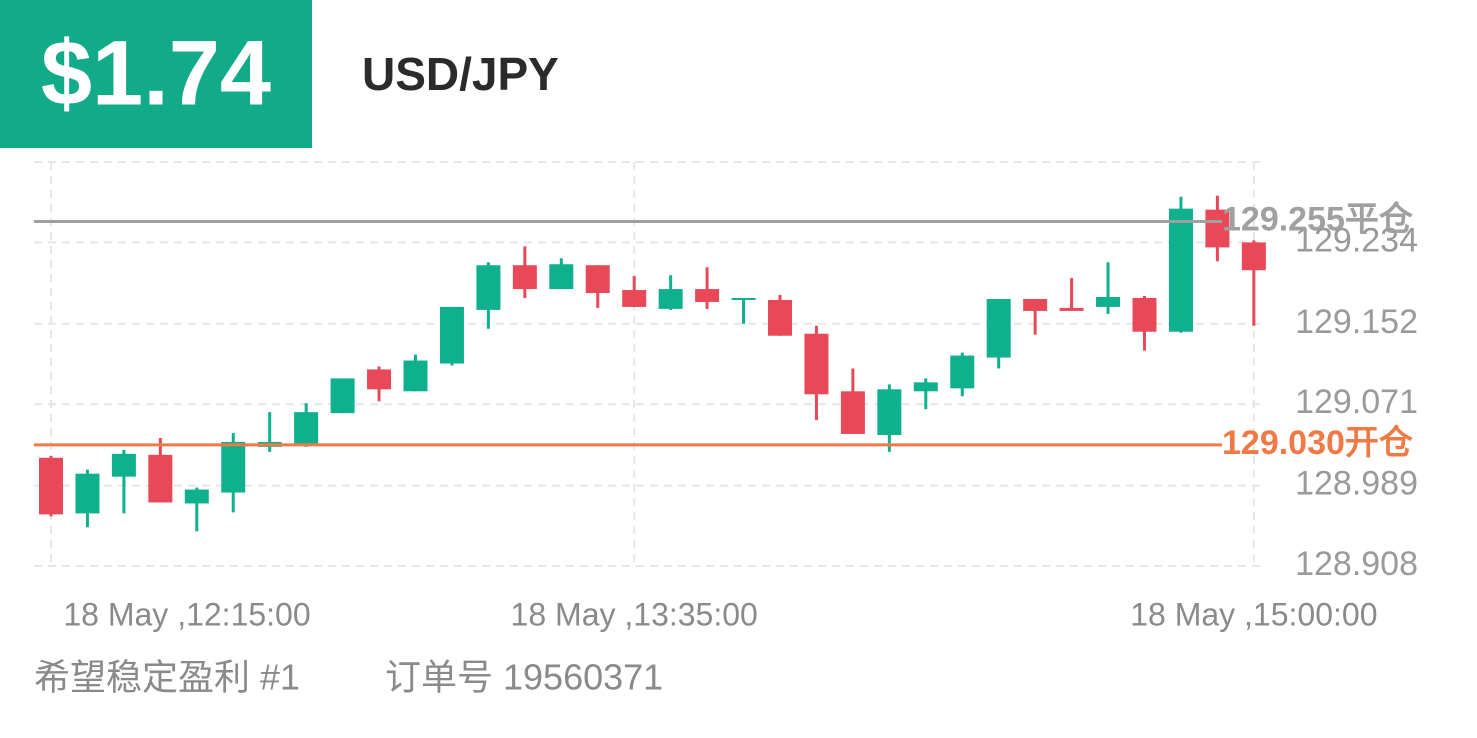 This screenshot has width=1477, height=738. Describe the element at coordinates (1318, 443) in the screenshot. I see `open-price-label: 129.030开仓` at that location.